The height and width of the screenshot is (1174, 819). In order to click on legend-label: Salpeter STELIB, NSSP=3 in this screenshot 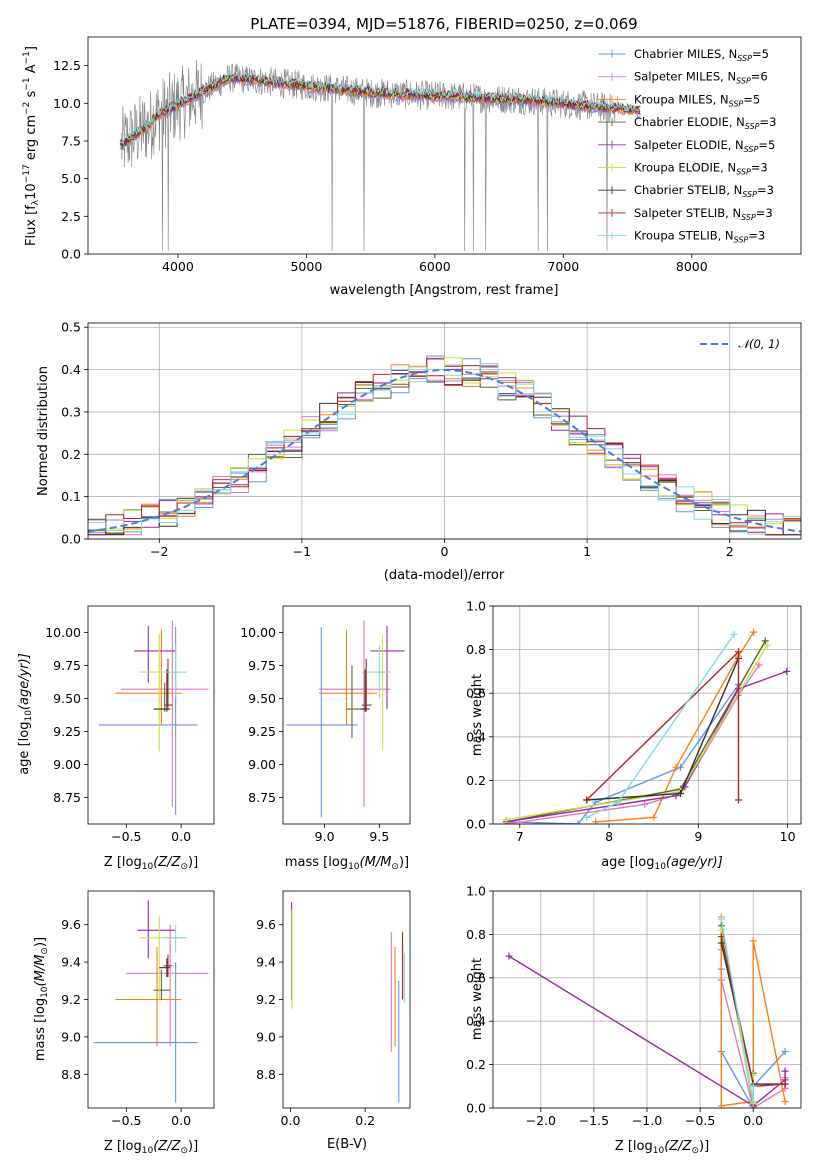, I will do `click(703, 214)`.